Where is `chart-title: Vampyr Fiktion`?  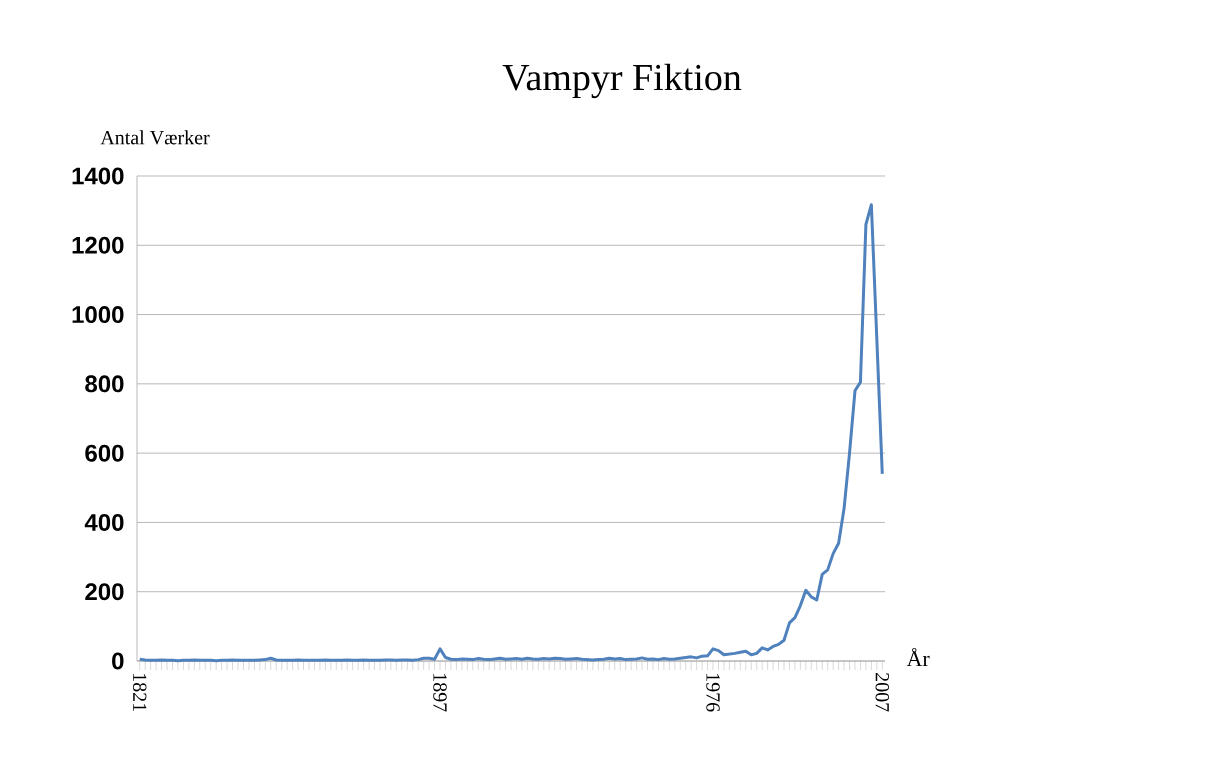
chart-title: Vampyr Fiktion is located at coordinates (622, 81).